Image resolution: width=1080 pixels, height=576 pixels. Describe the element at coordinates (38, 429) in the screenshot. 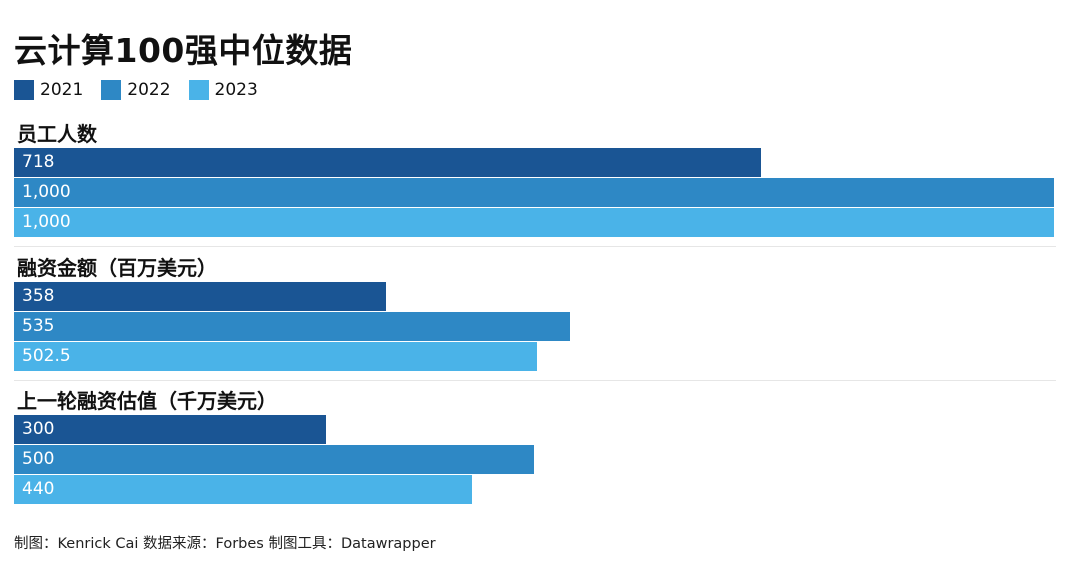

I see `bar-value-label: 300` at that location.